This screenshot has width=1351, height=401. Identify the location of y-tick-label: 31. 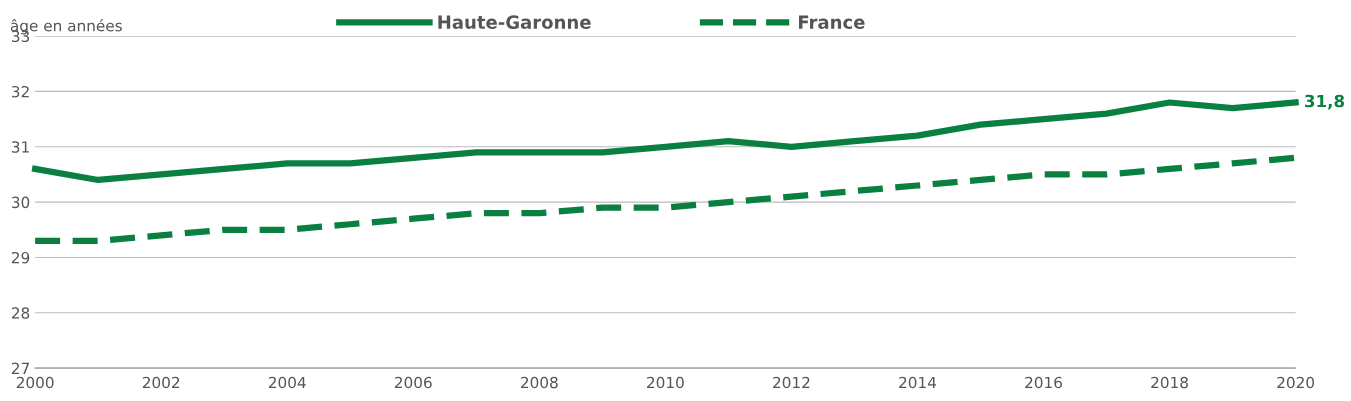
(20, 147).